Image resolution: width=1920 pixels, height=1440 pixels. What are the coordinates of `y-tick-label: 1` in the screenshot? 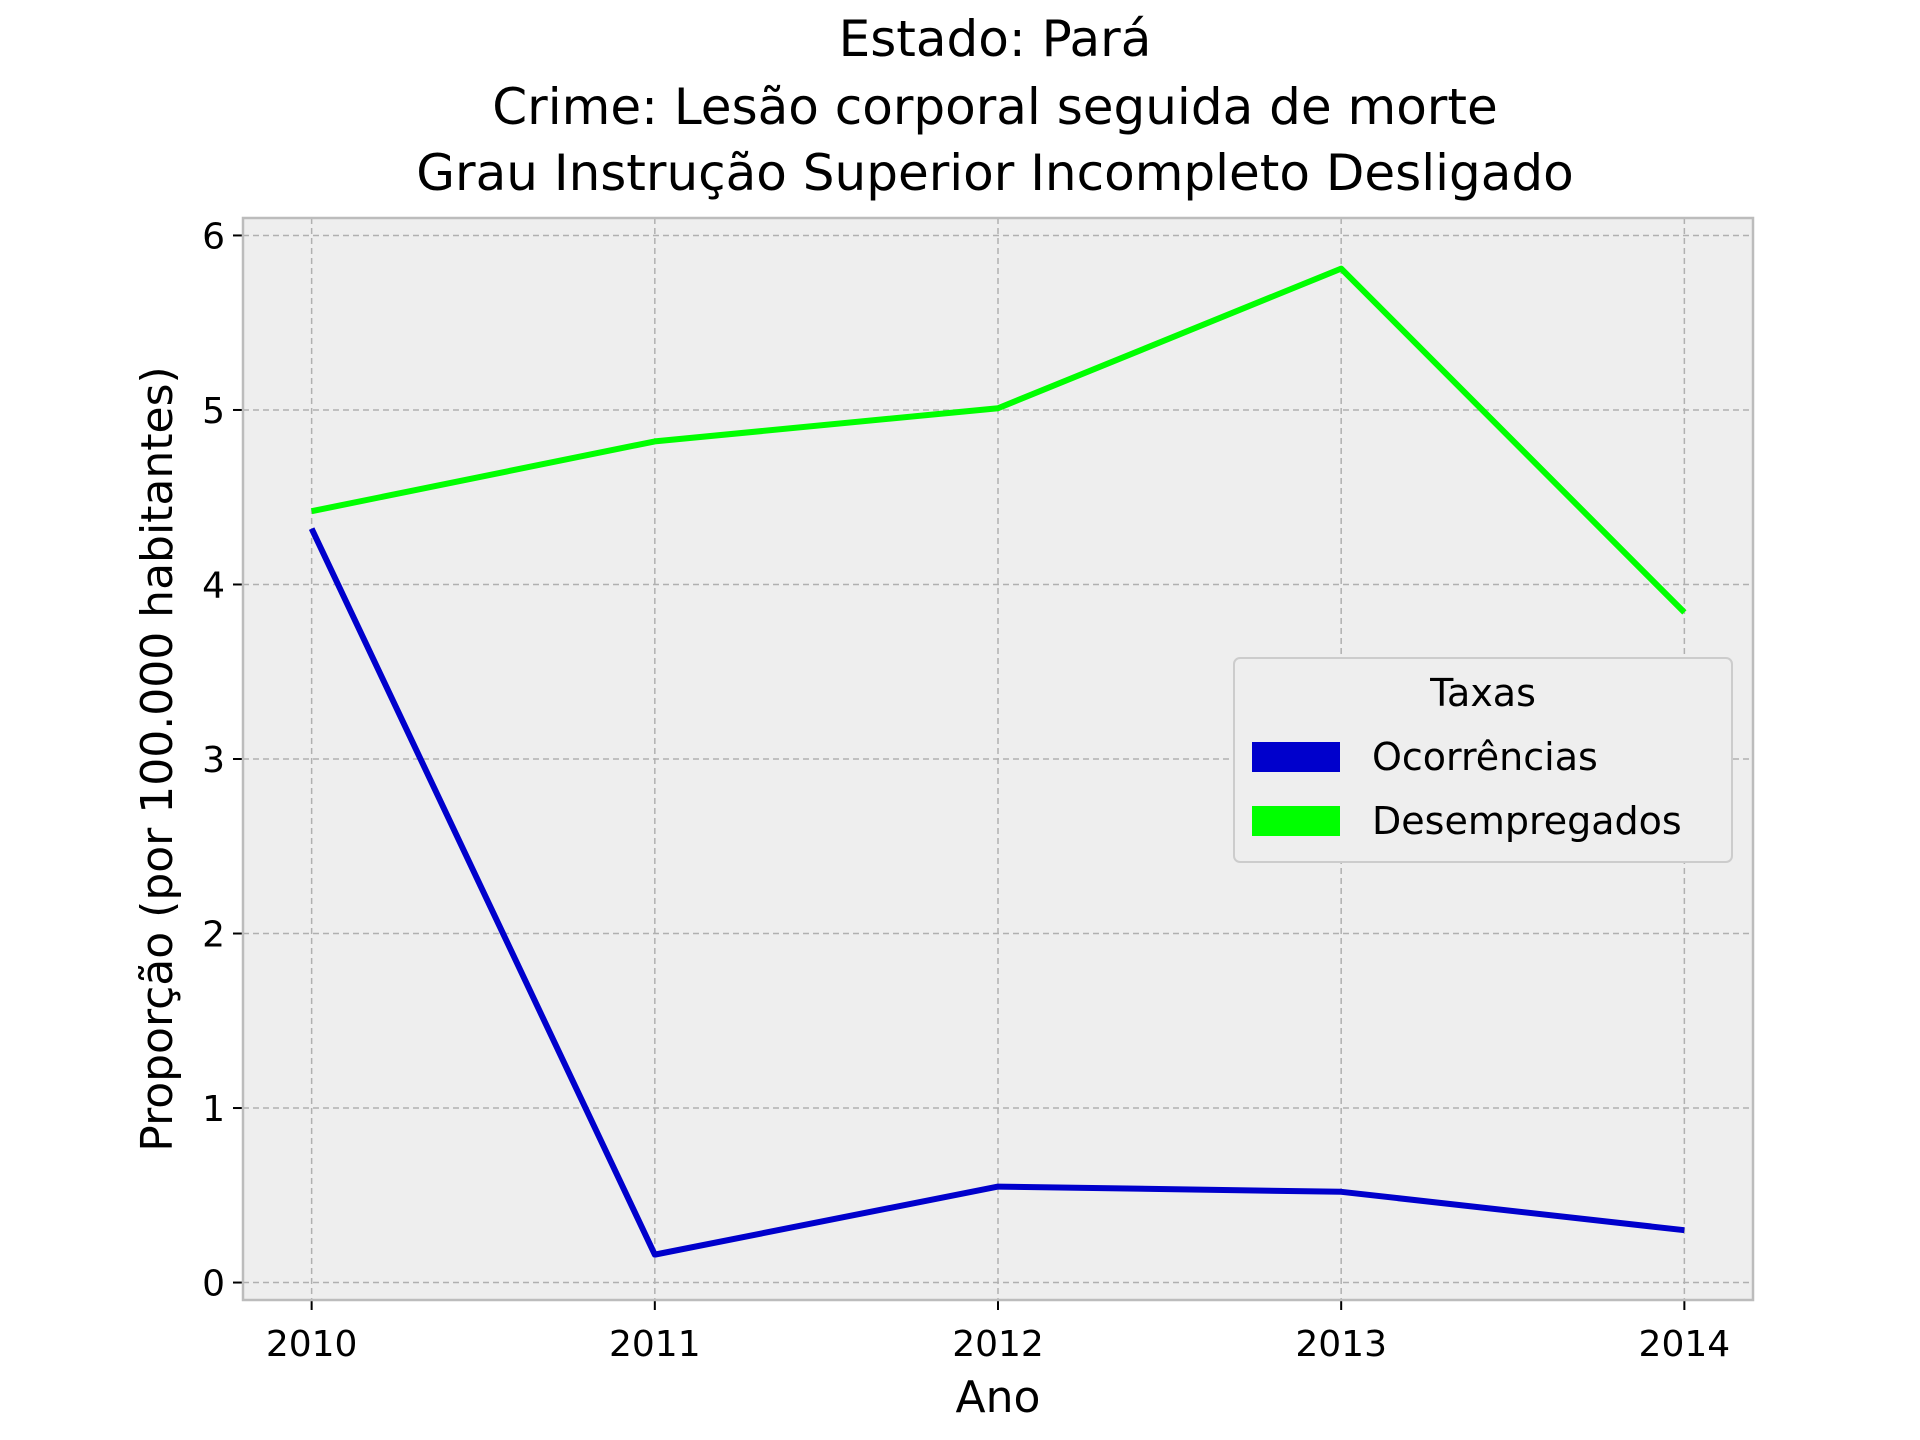 It's located at (213, 1109).